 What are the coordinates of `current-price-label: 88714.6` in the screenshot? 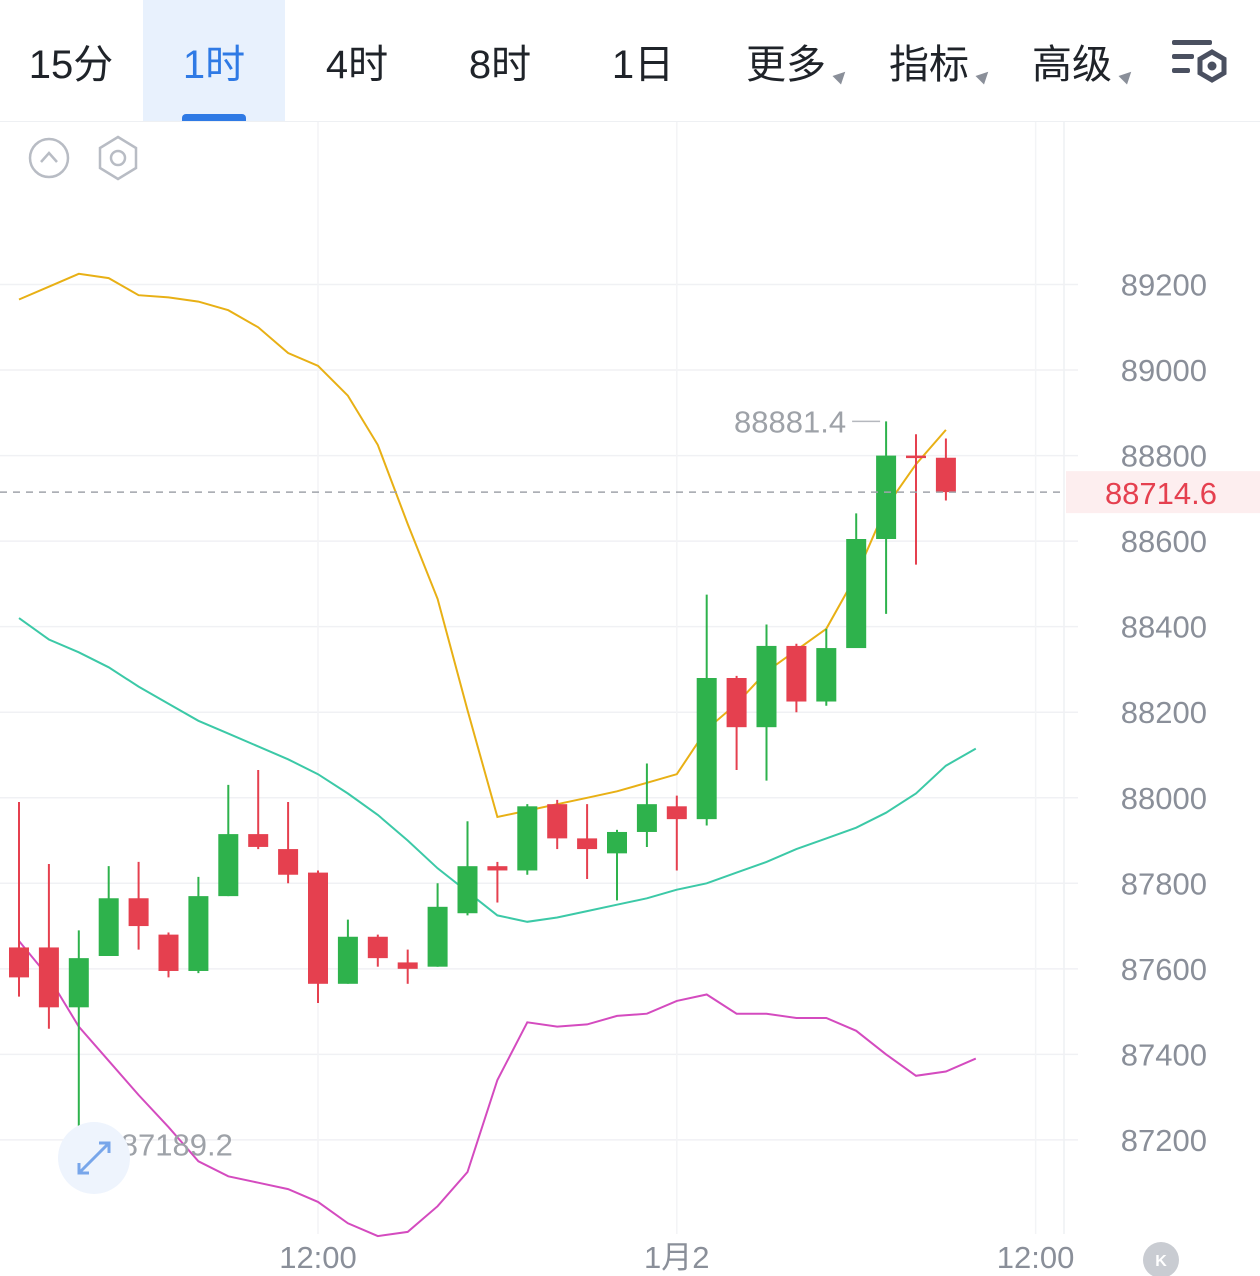 It's located at (1161, 493).